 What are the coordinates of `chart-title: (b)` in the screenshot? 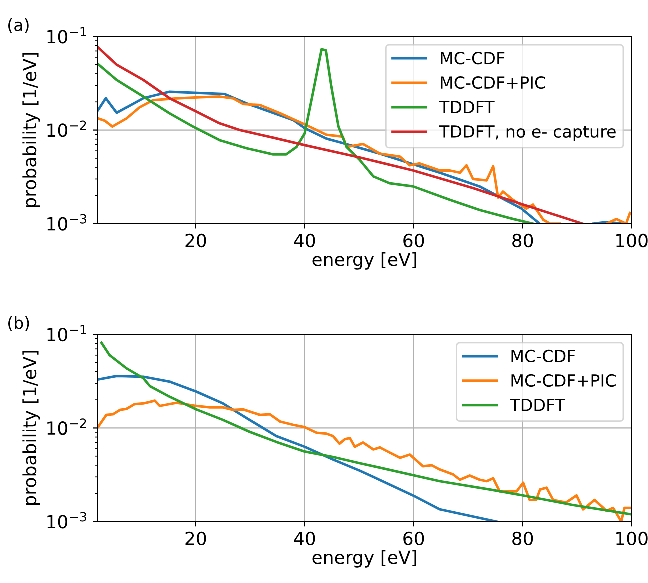 It's located at (19, 324).